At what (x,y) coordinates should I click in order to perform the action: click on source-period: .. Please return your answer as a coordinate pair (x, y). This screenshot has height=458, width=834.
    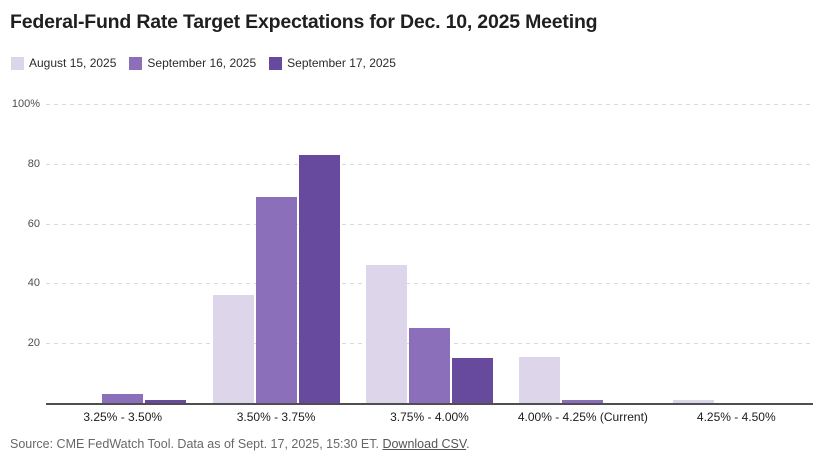
    Looking at the image, I should click on (468, 444).